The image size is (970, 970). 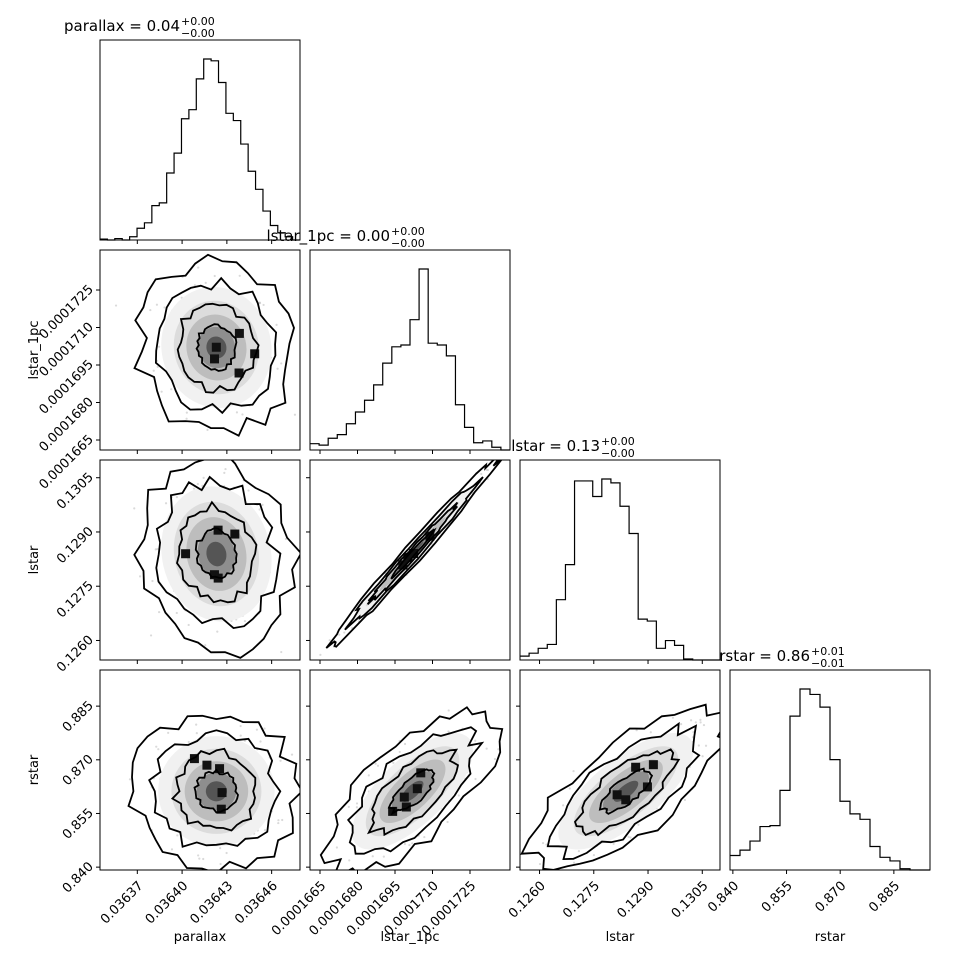 I want to click on density-panel-lstar-vs-lstar_1pc, so click(x=408, y=561).